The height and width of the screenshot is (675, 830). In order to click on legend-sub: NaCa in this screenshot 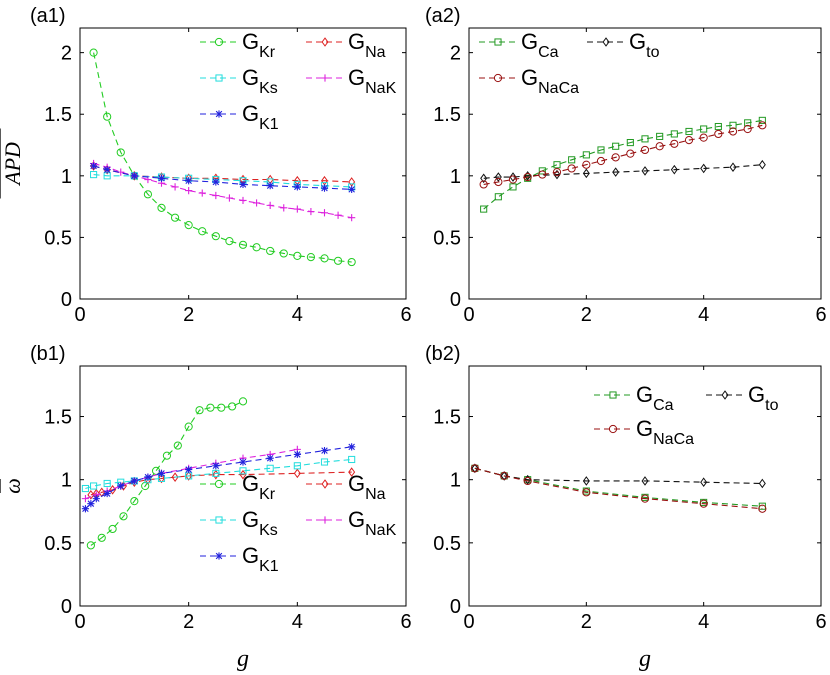, I will do `click(558, 88)`.